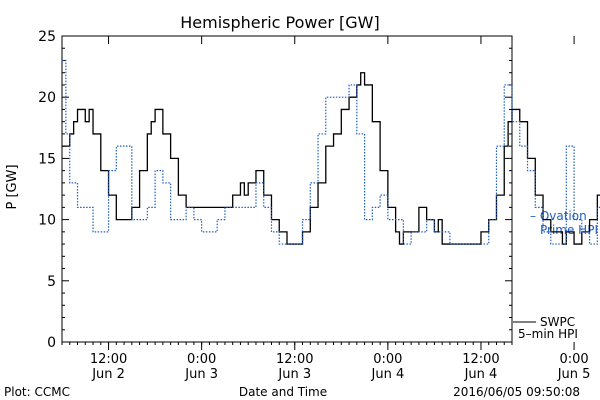  Describe the element at coordinates (47, 221) in the screenshot. I see `y-tick-label: 10` at that location.